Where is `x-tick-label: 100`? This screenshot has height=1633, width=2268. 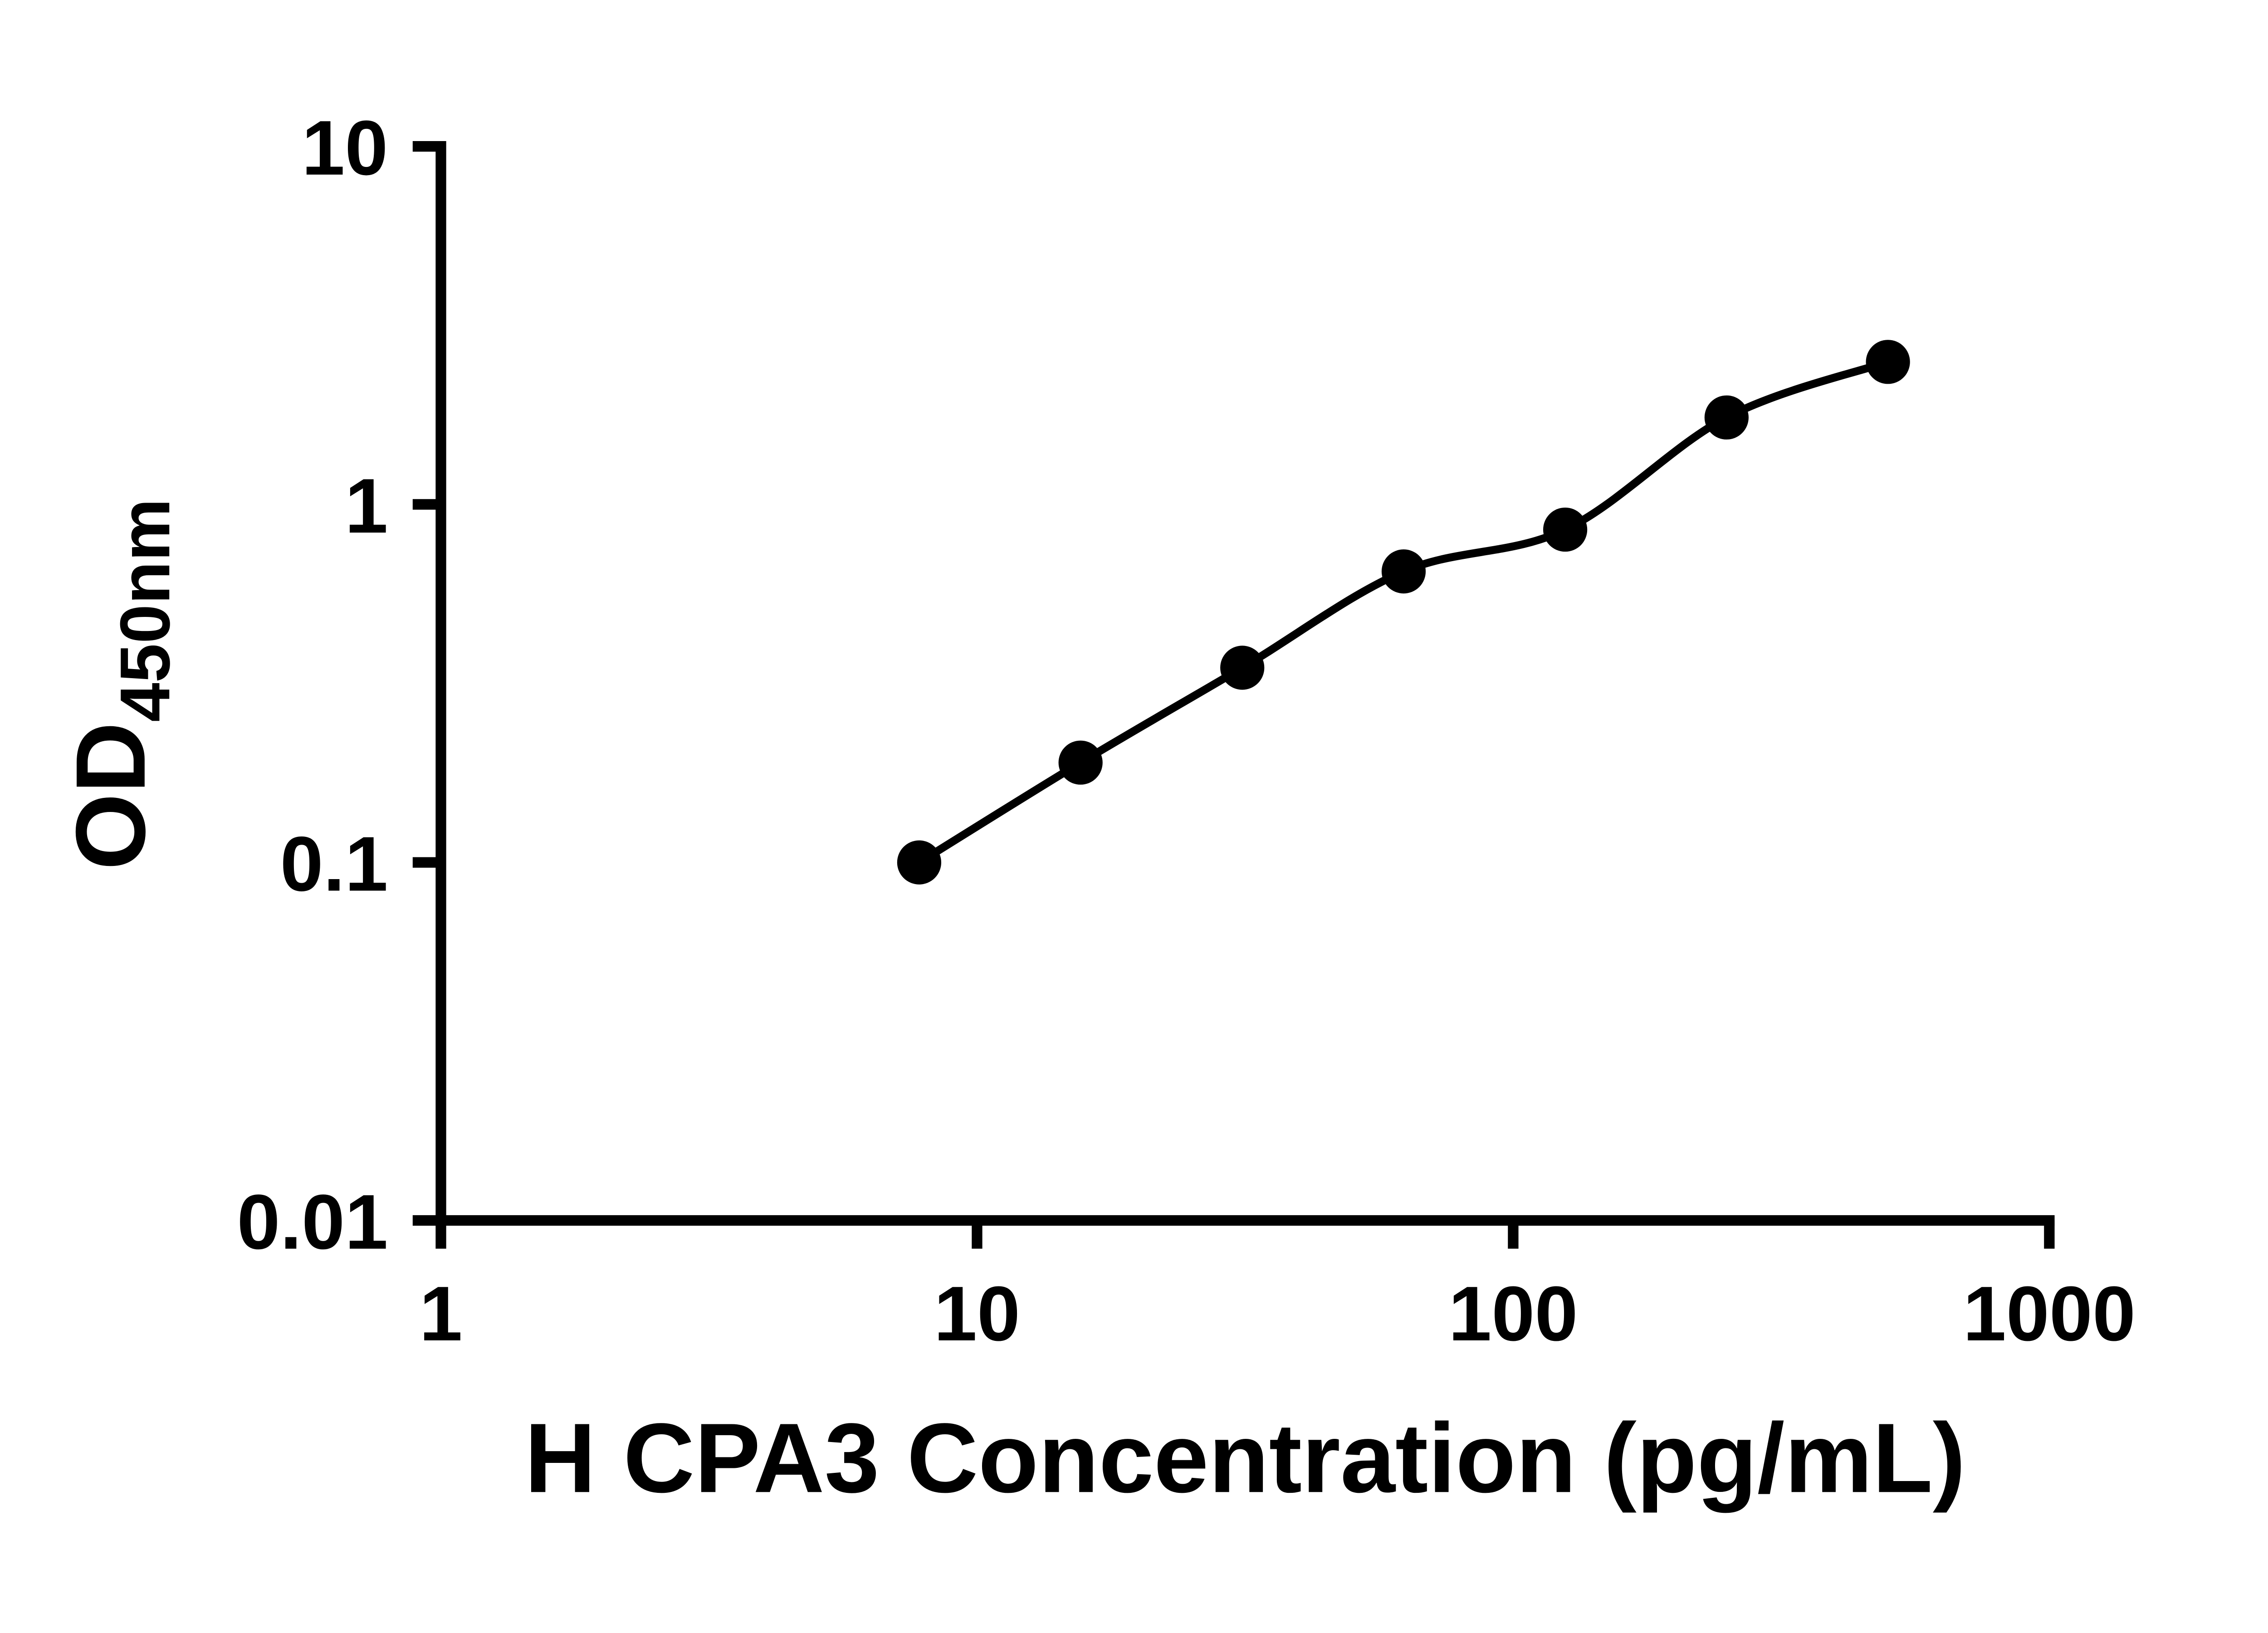
x-tick-label: 100 is located at coordinates (1513, 1314).